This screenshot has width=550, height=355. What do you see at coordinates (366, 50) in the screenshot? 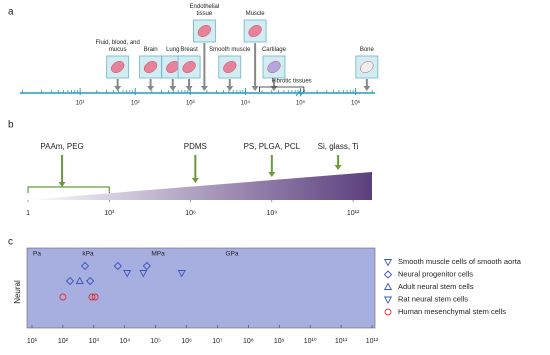
I see `tissue-label: Bone` at bounding box center [366, 50].